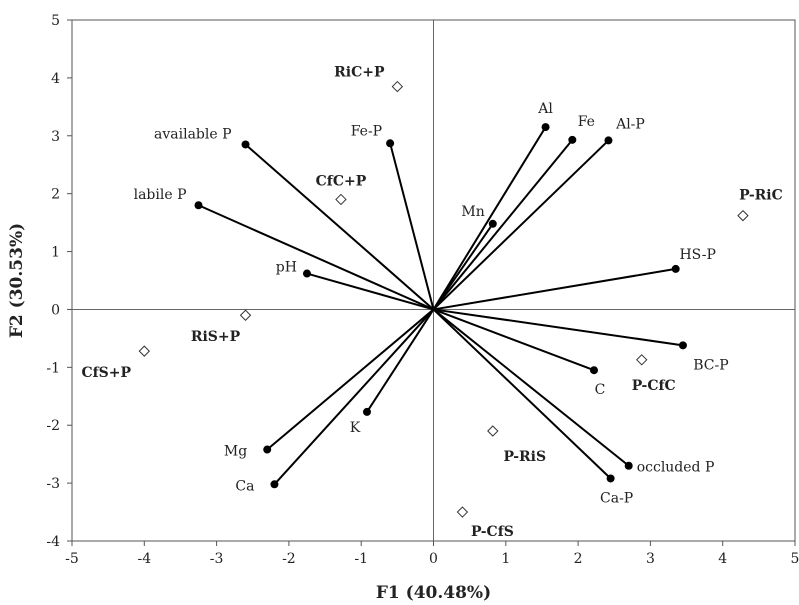  I want to click on variable-label: pH, so click(286, 268).